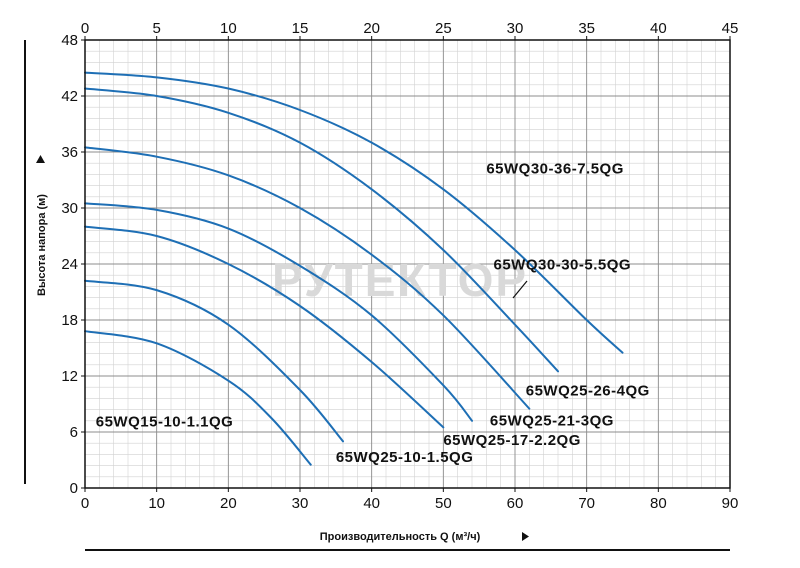 The height and width of the screenshot is (568, 800). What do you see at coordinates (69, 40) in the screenshot?
I see `y-tick-label: 48` at bounding box center [69, 40].